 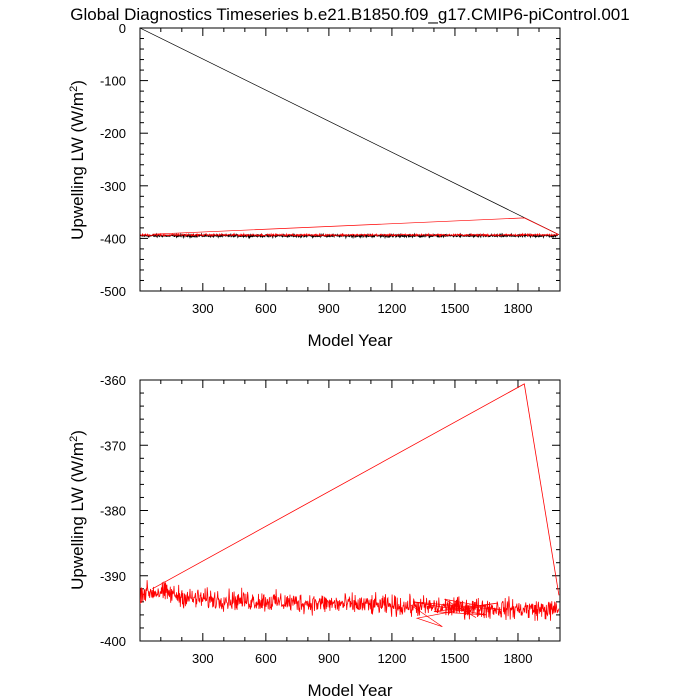 I want to click on series-spike-red, so click(x=356, y=226).